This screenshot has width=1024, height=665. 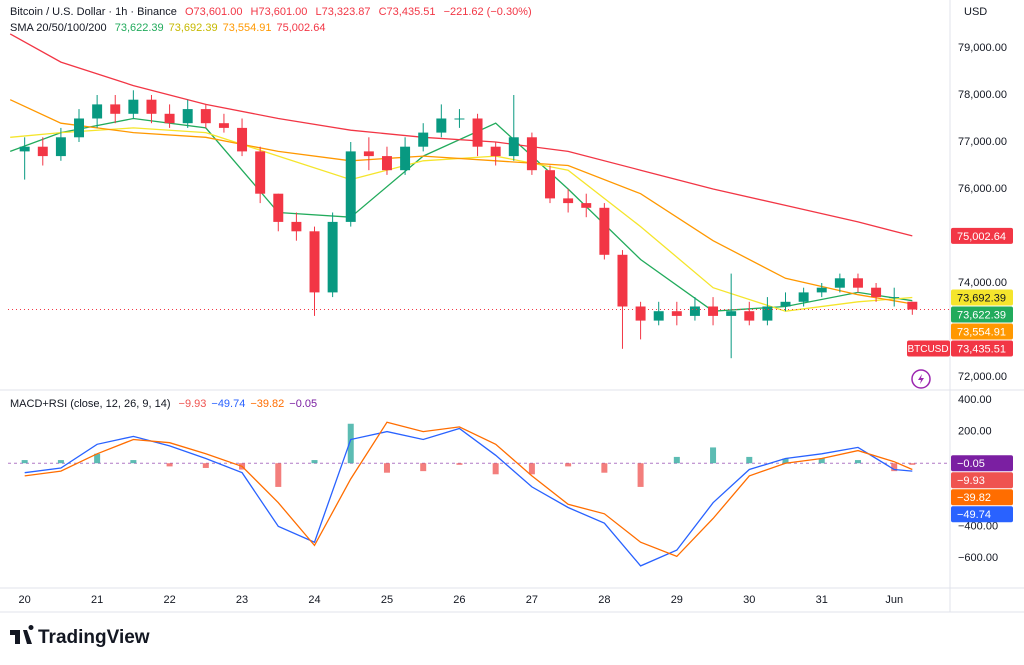 What do you see at coordinates (971, 481) in the screenshot?
I see `price-tag-label: −9.93` at bounding box center [971, 481].